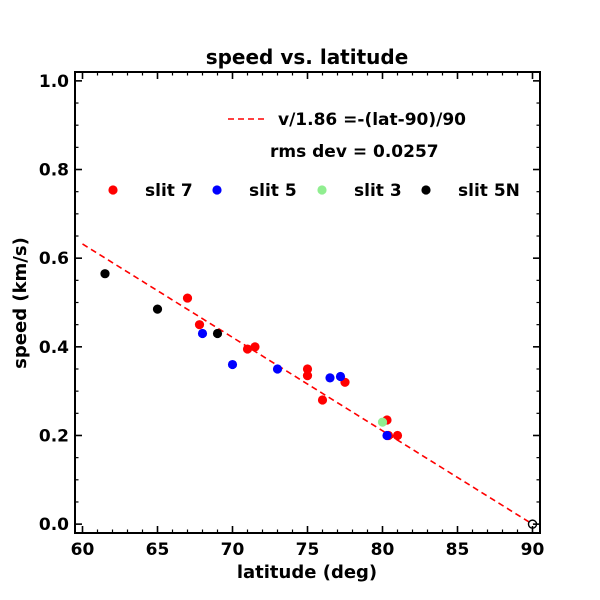 This screenshot has height=600, width=600. What do you see at coordinates (233, 550) in the screenshot?
I see `x-tick-label: 70` at bounding box center [233, 550].